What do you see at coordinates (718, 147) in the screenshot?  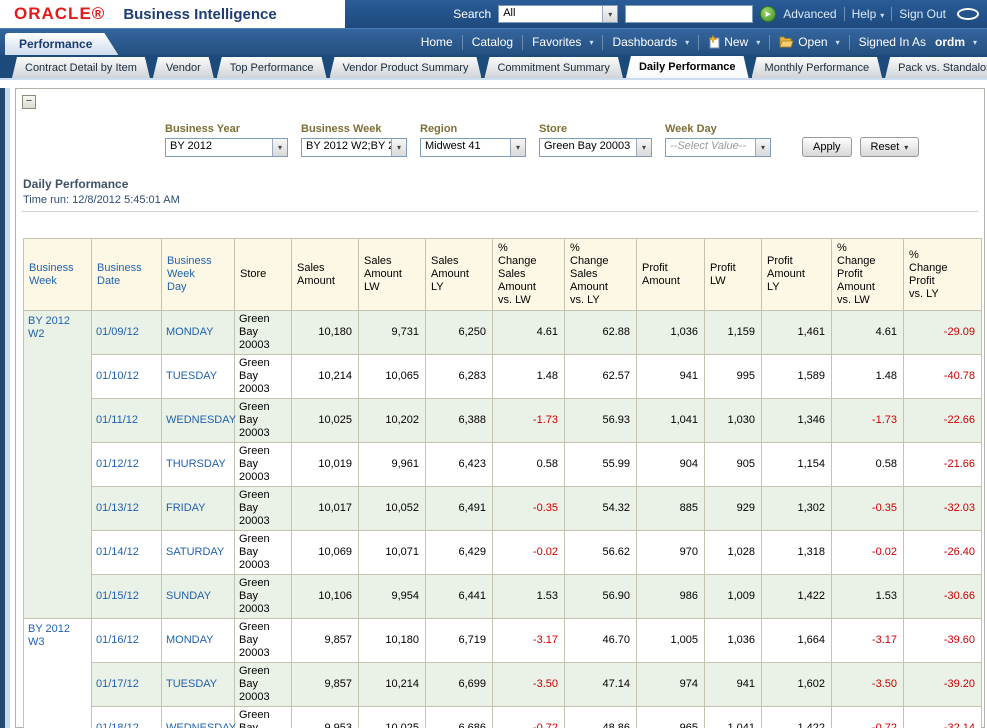 I see `filter-select-week-day: --Select Value-- ▾` at bounding box center [718, 147].